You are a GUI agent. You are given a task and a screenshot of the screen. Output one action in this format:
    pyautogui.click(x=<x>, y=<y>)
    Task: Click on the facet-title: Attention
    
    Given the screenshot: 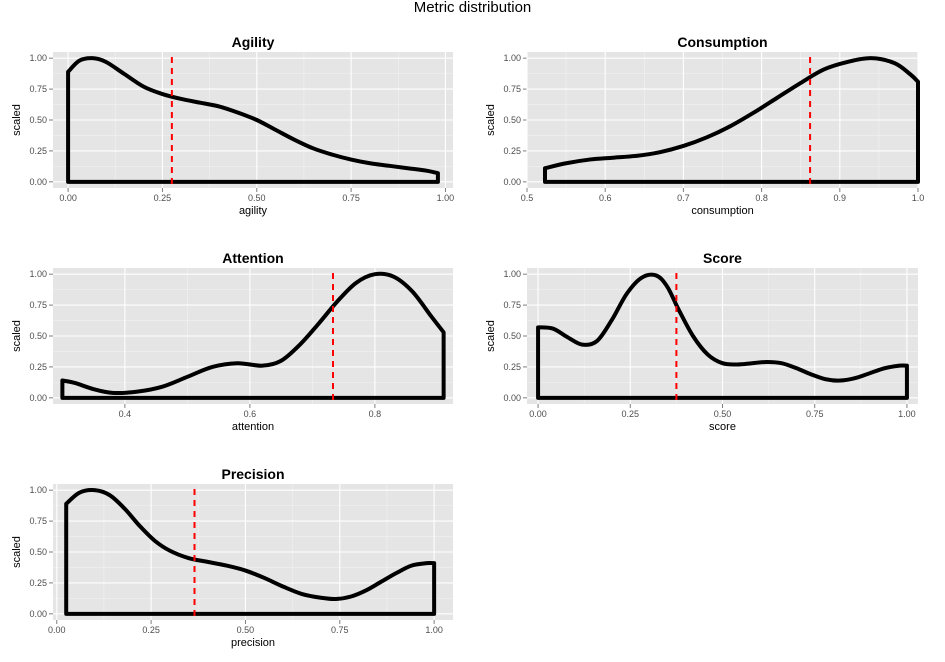 What is the action you would take?
    pyautogui.click(x=252, y=258)
    